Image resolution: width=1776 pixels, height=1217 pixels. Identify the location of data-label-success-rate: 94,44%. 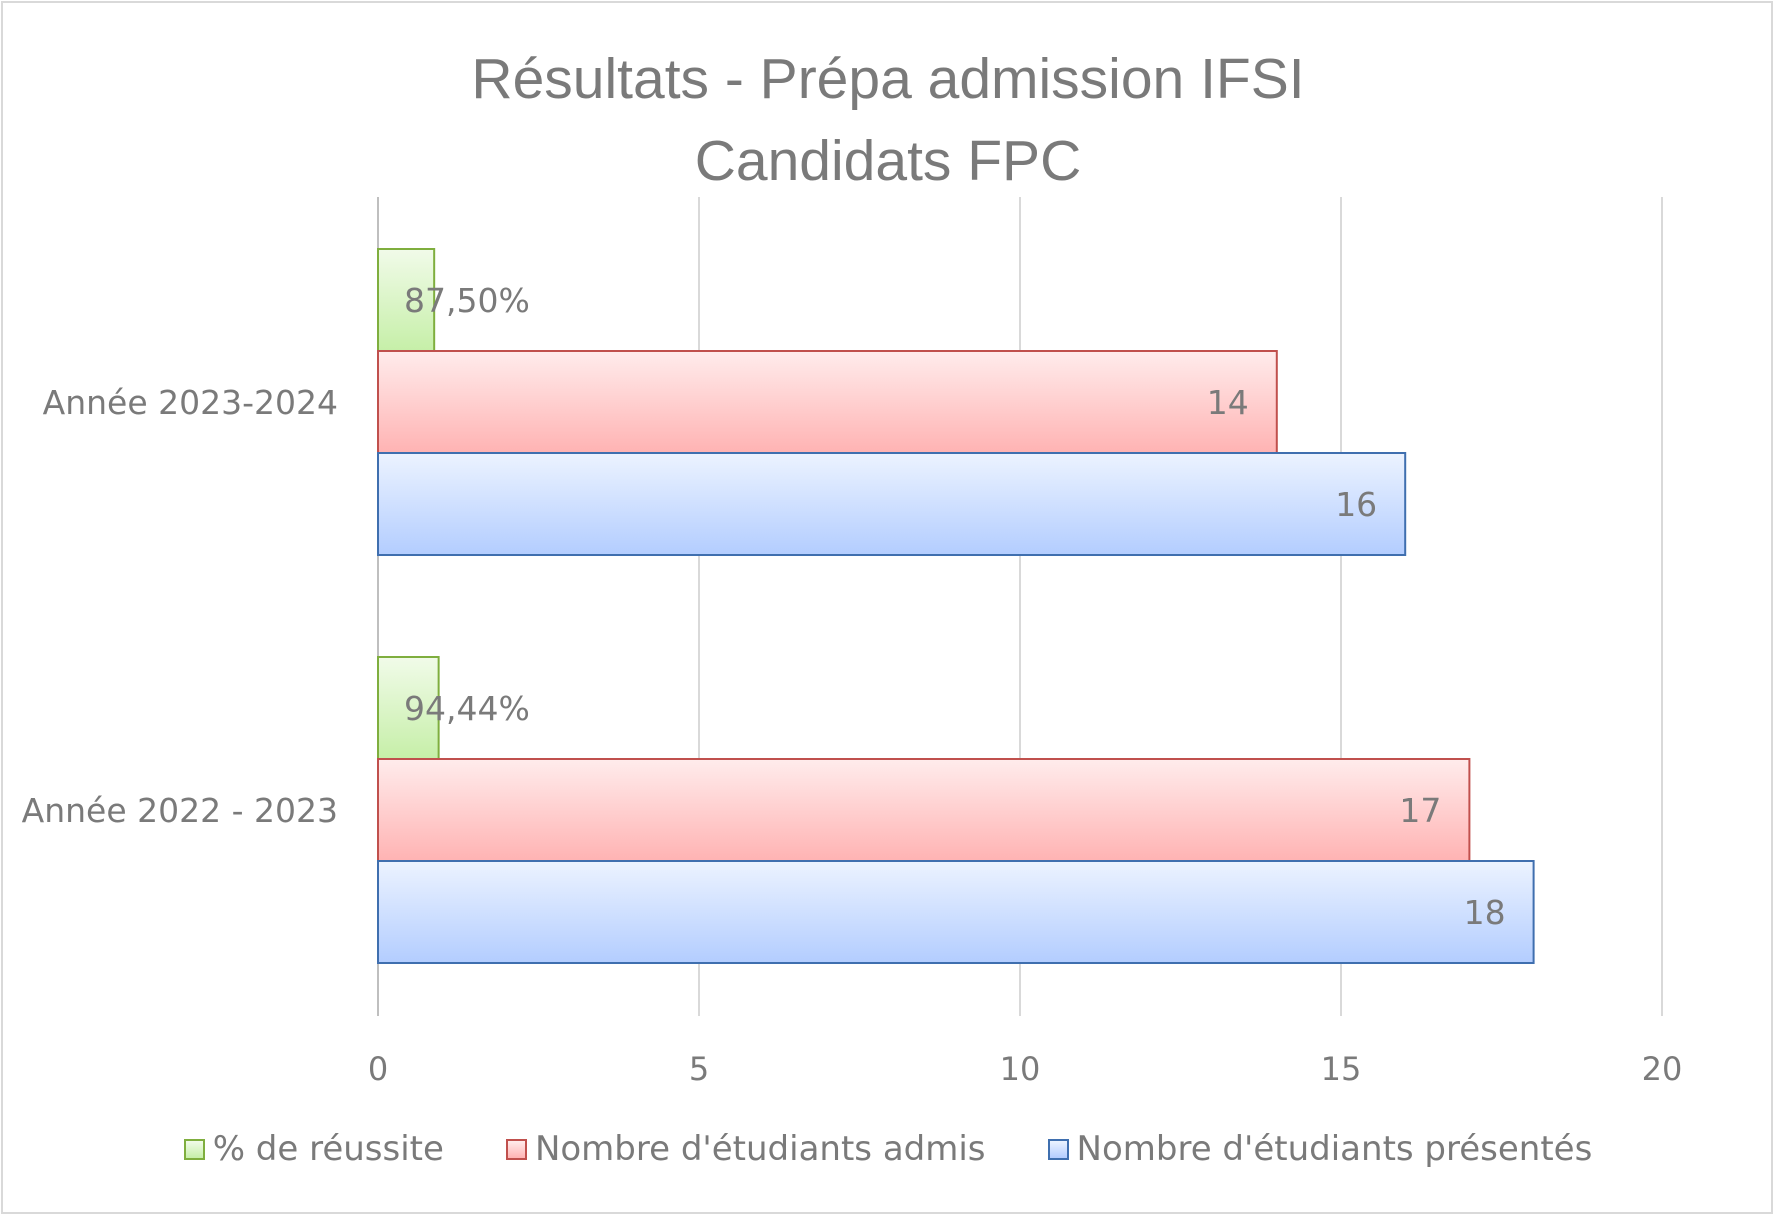
(467, 708).